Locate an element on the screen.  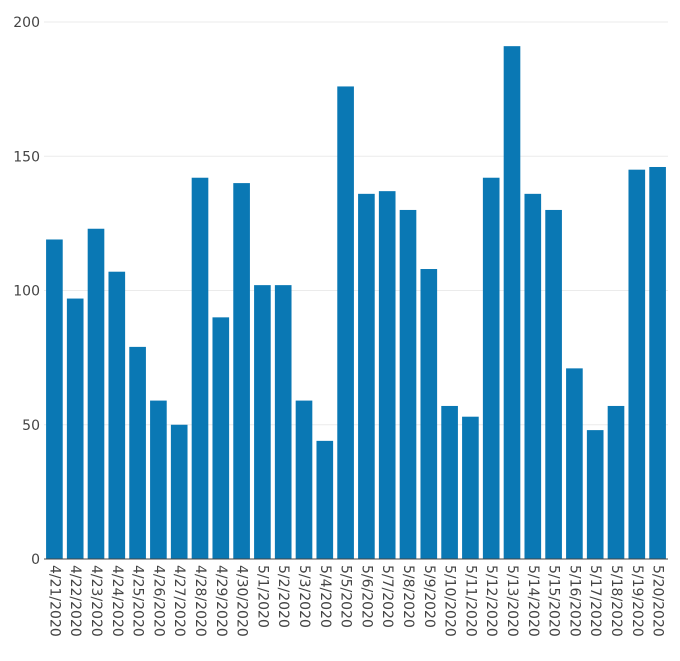
x-tick-label: 5/18/2020 is located at coordinates (616, 601).